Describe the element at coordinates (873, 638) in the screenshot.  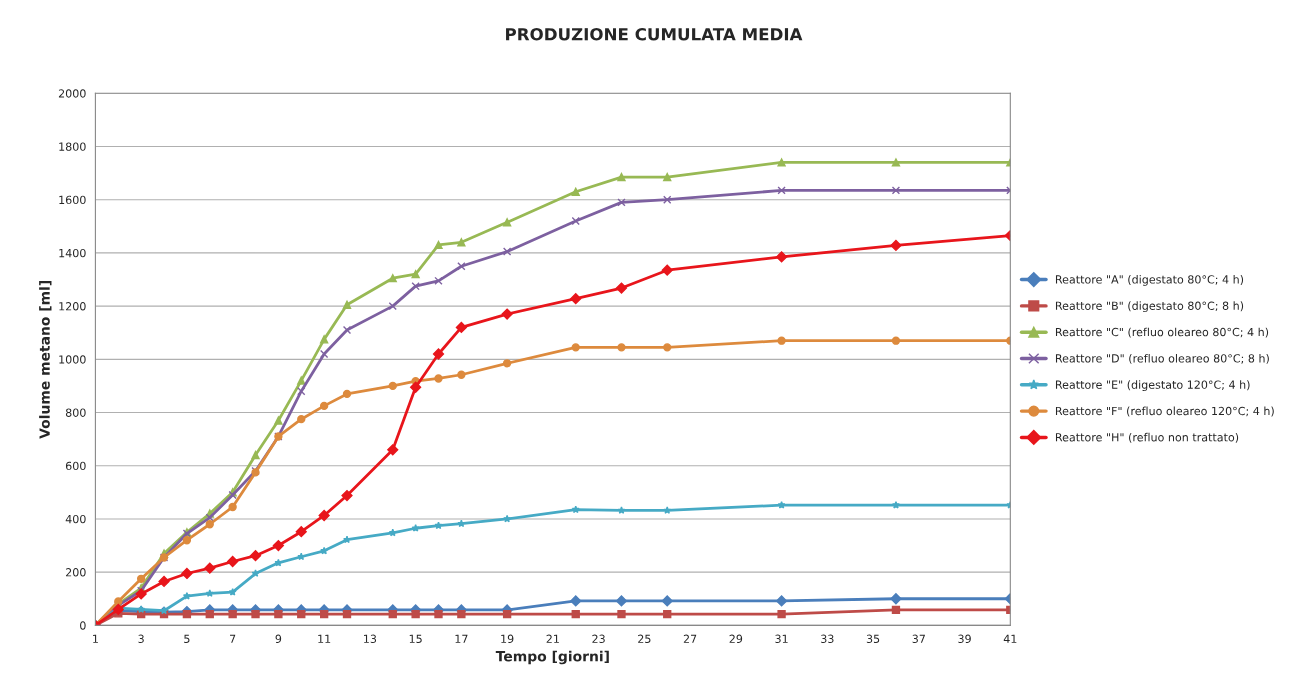
I see `x-tick-label: 35` at that location.